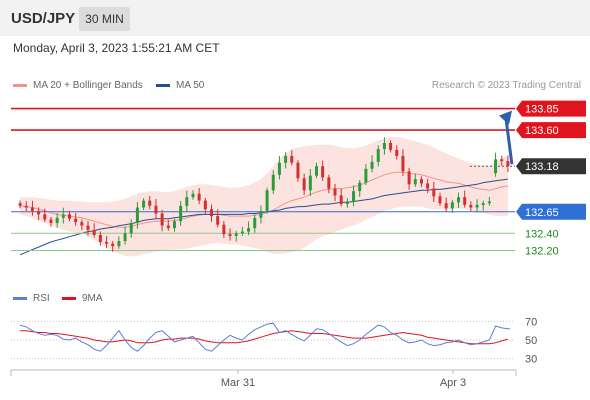 Image resolution: width=590 pixels, height=400 pixels. I want to click on price-tag-label: 133.60, so click(542, 131).